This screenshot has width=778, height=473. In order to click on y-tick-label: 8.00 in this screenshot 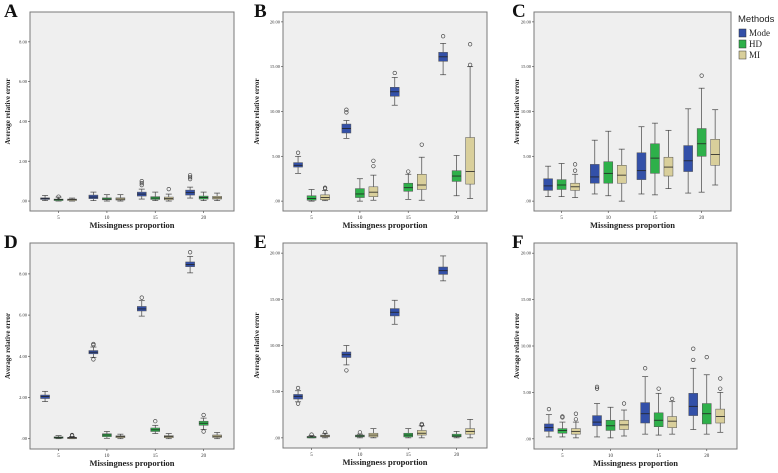, I will do `click(23, 273)`.